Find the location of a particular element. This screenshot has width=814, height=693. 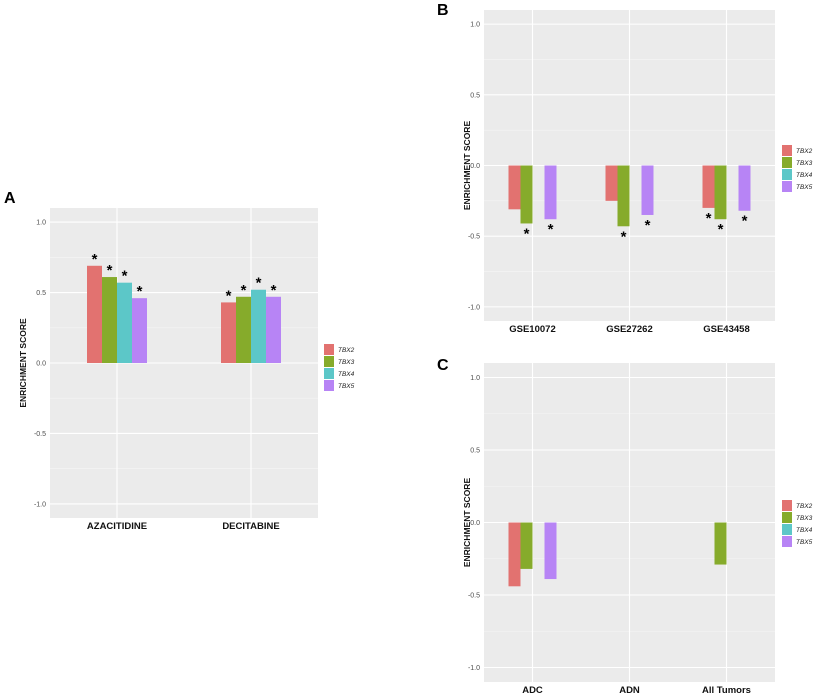

x-category-label: ADN is located at coordinates (629, 689).